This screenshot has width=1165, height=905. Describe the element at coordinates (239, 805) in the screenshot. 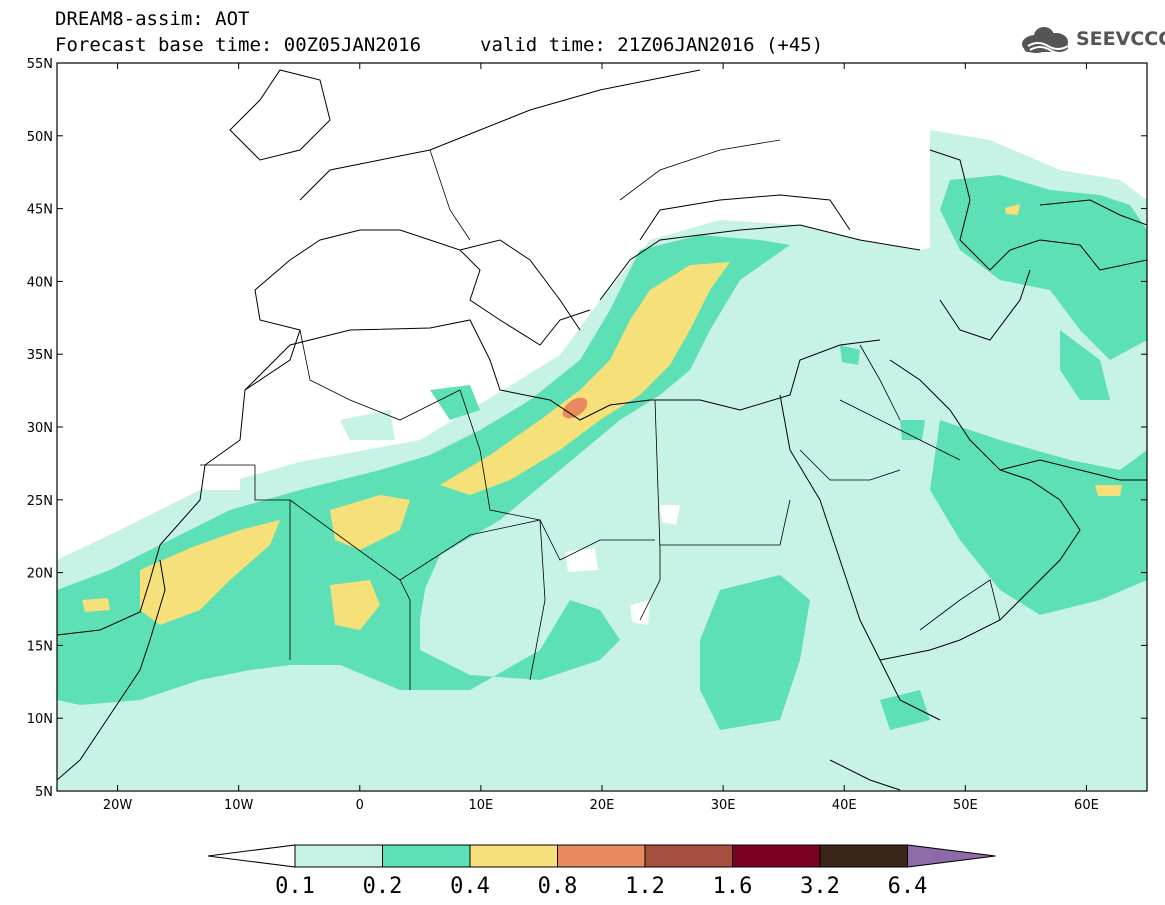

I see `lon-tick-label: 10W` at that location.